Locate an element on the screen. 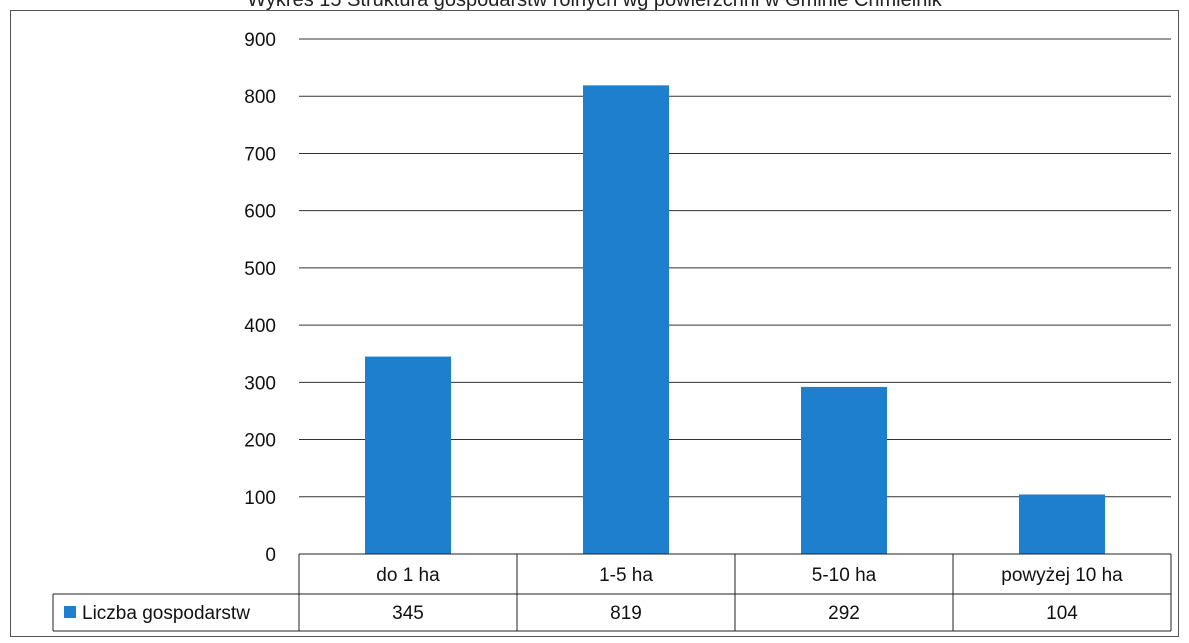  y-tick-label: 600 is located at coordinates (260, 212).